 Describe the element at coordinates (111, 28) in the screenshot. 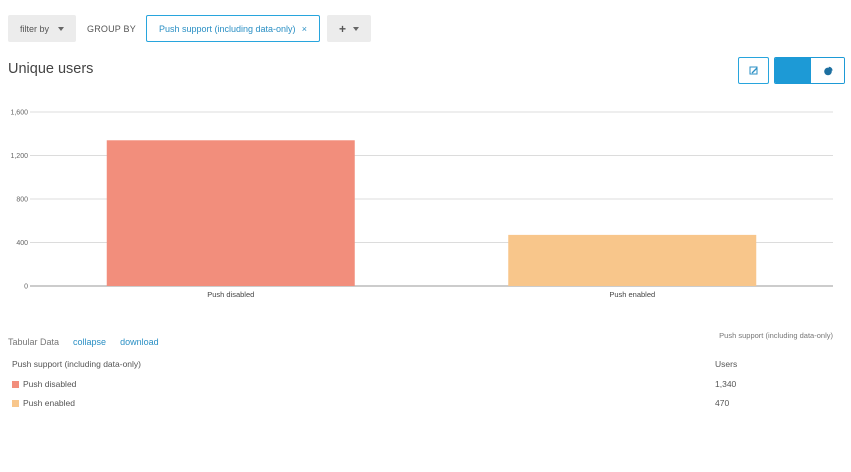

I see `group-by-label: GROUP BY` at that location.